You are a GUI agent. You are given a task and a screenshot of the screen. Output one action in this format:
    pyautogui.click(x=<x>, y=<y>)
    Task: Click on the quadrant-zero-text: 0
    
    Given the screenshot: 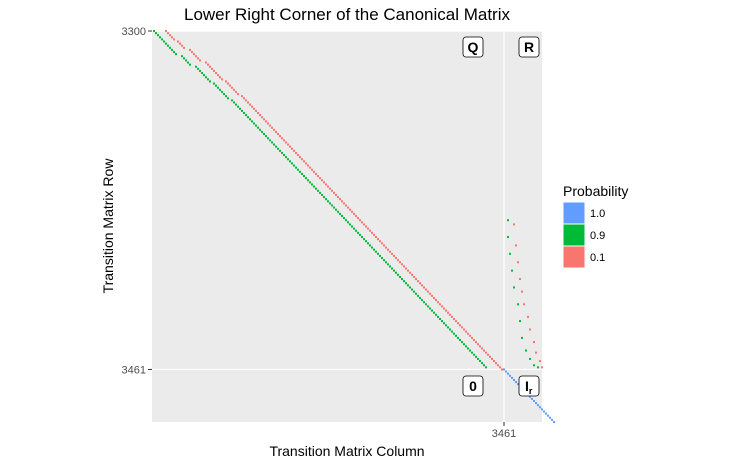 What is the action you would take?
    pyautogui.click(x=473, y=386)
    